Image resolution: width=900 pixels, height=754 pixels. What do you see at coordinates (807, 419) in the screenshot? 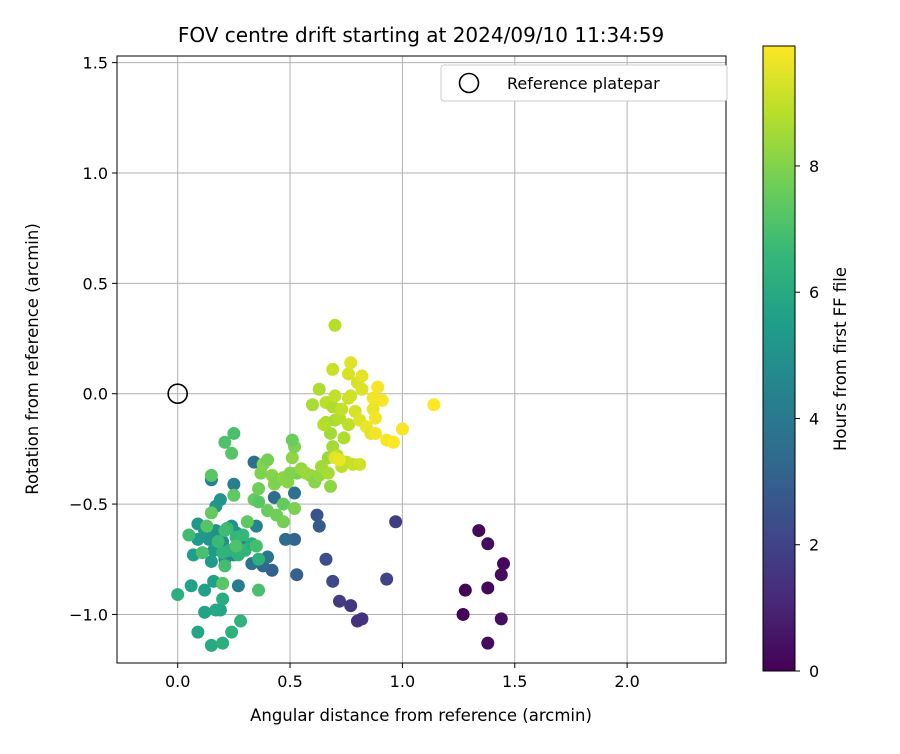
I see `colorbar-ticks: 0 2 4 6 8` at bounding box center [807, 419].